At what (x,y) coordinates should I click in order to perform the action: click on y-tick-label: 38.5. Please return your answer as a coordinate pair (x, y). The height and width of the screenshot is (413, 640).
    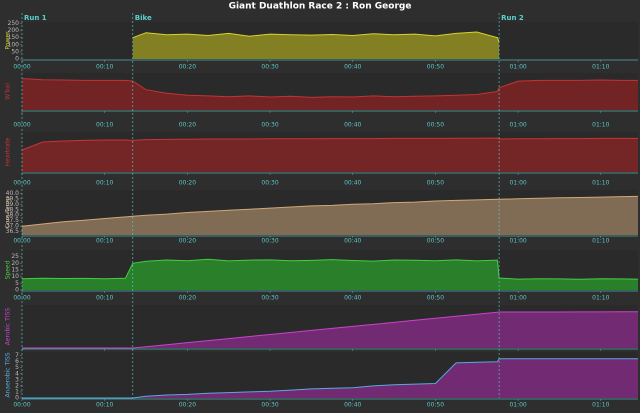
    Looking at the image, I should click on (13, 209).